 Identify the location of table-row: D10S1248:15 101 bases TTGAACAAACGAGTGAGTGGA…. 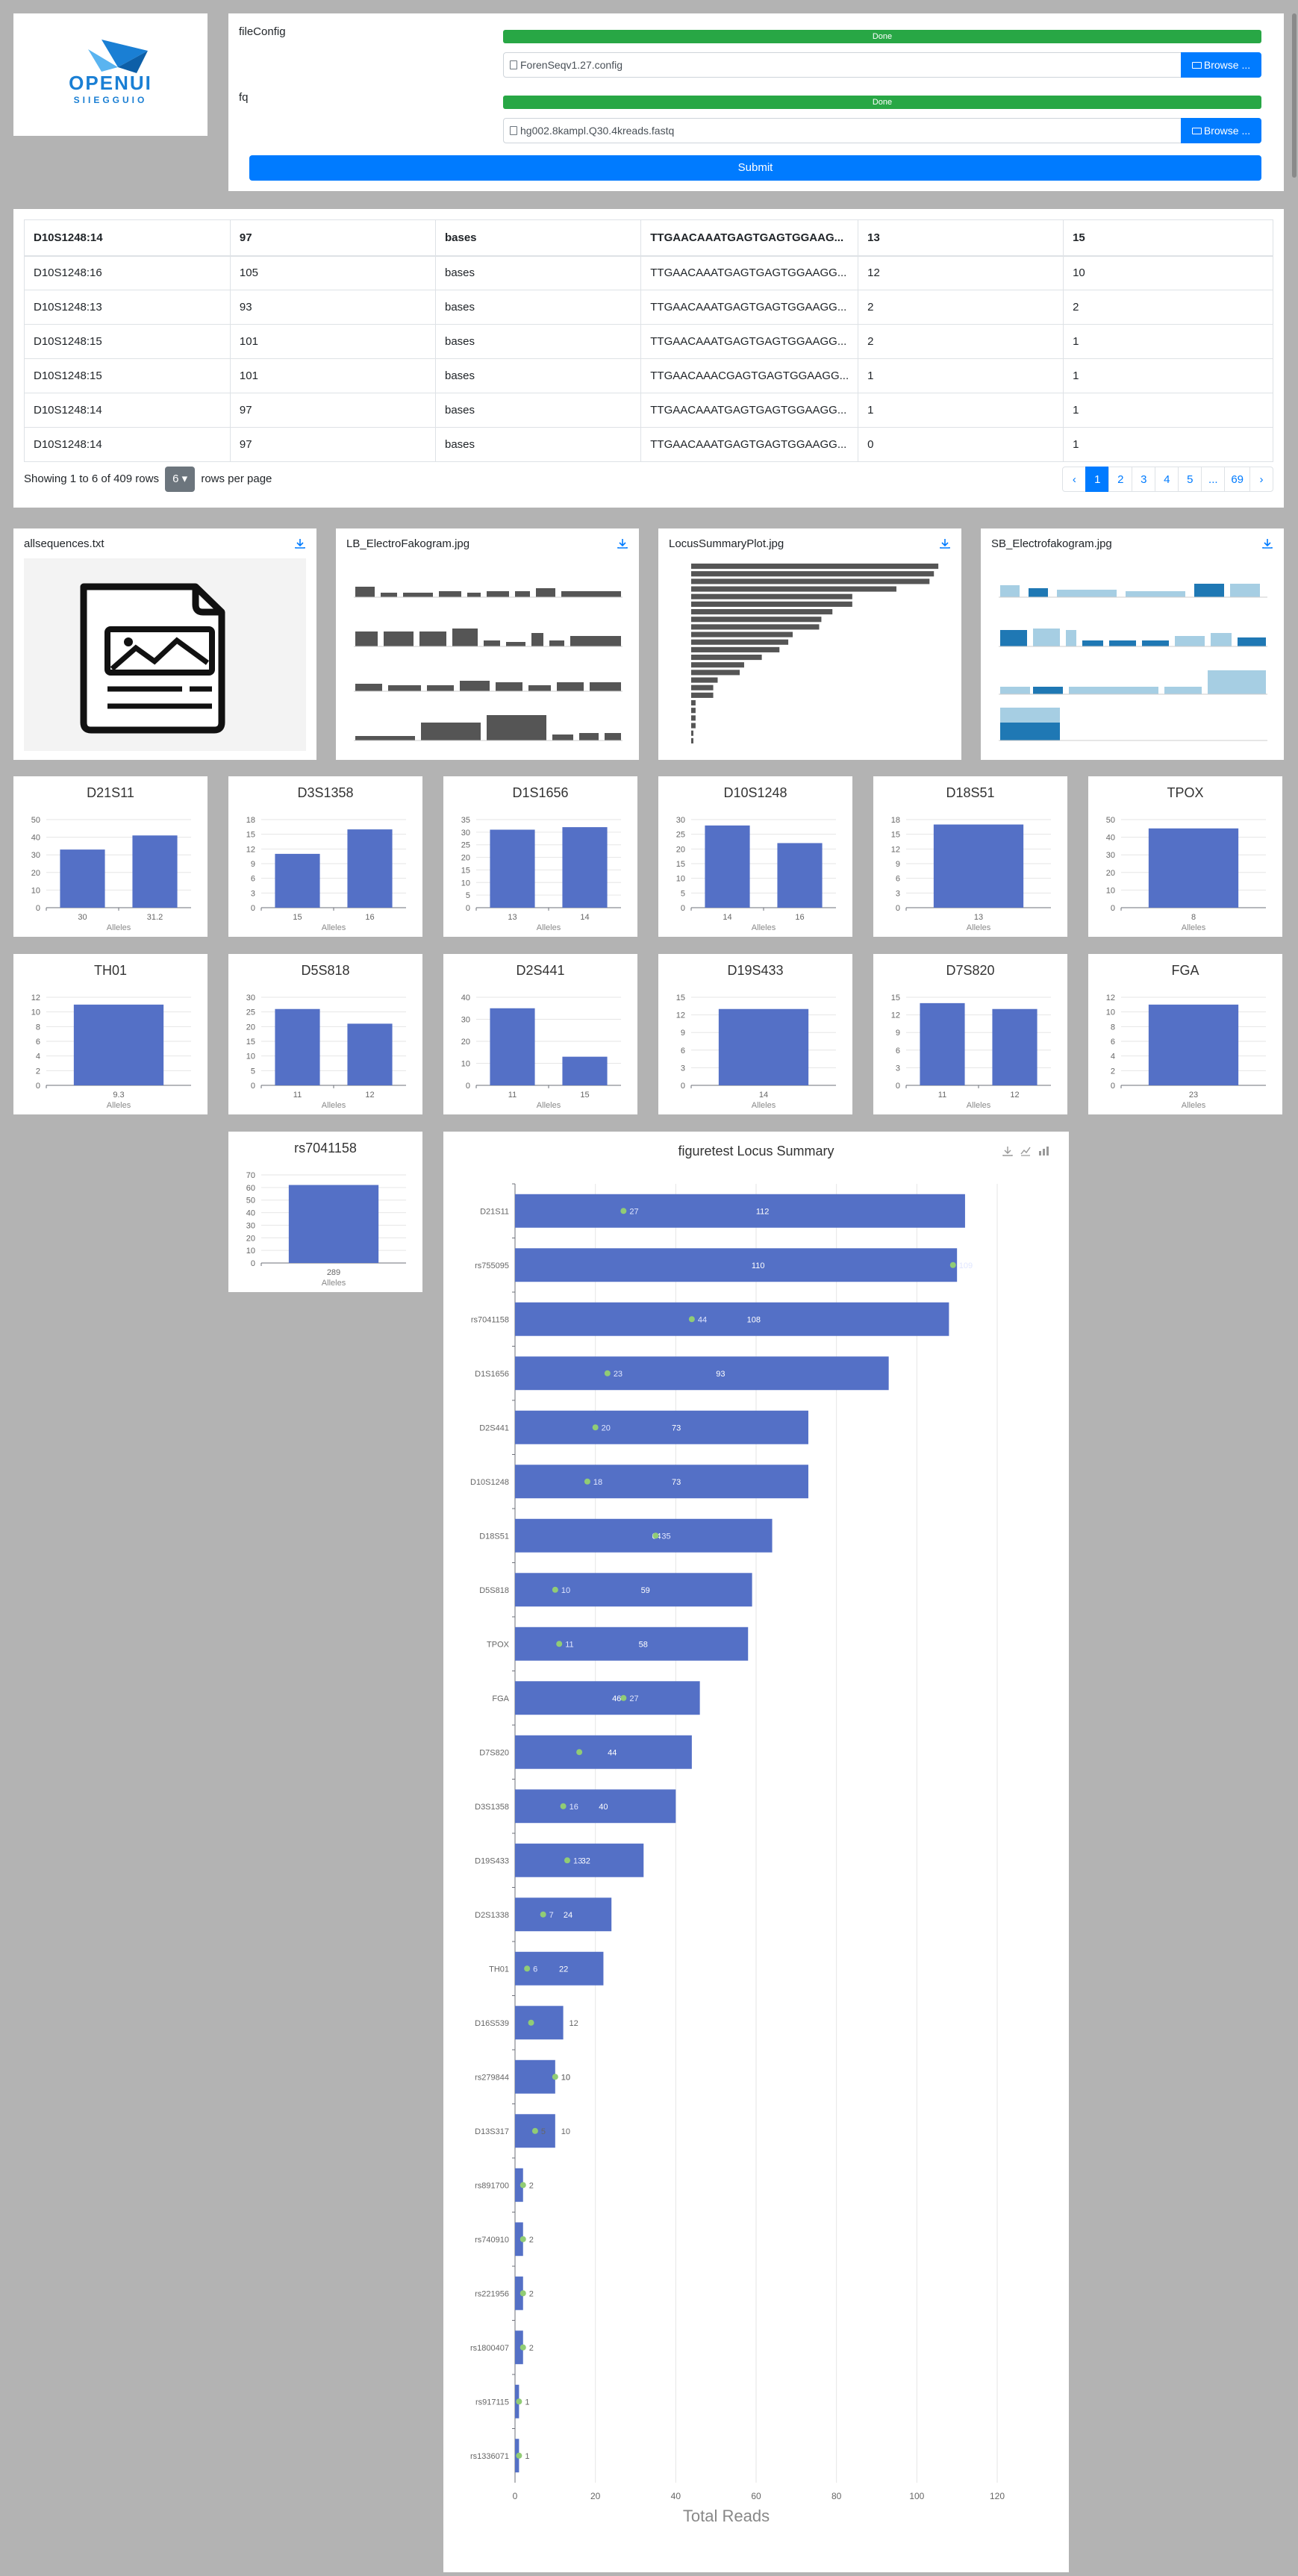
(649, 375).